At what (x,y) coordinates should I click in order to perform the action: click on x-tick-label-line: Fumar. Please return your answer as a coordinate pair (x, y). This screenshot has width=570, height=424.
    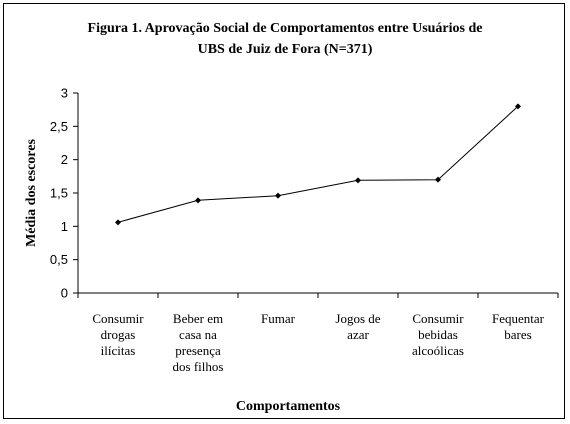
    Looking at the image, I should click on (278, 318).